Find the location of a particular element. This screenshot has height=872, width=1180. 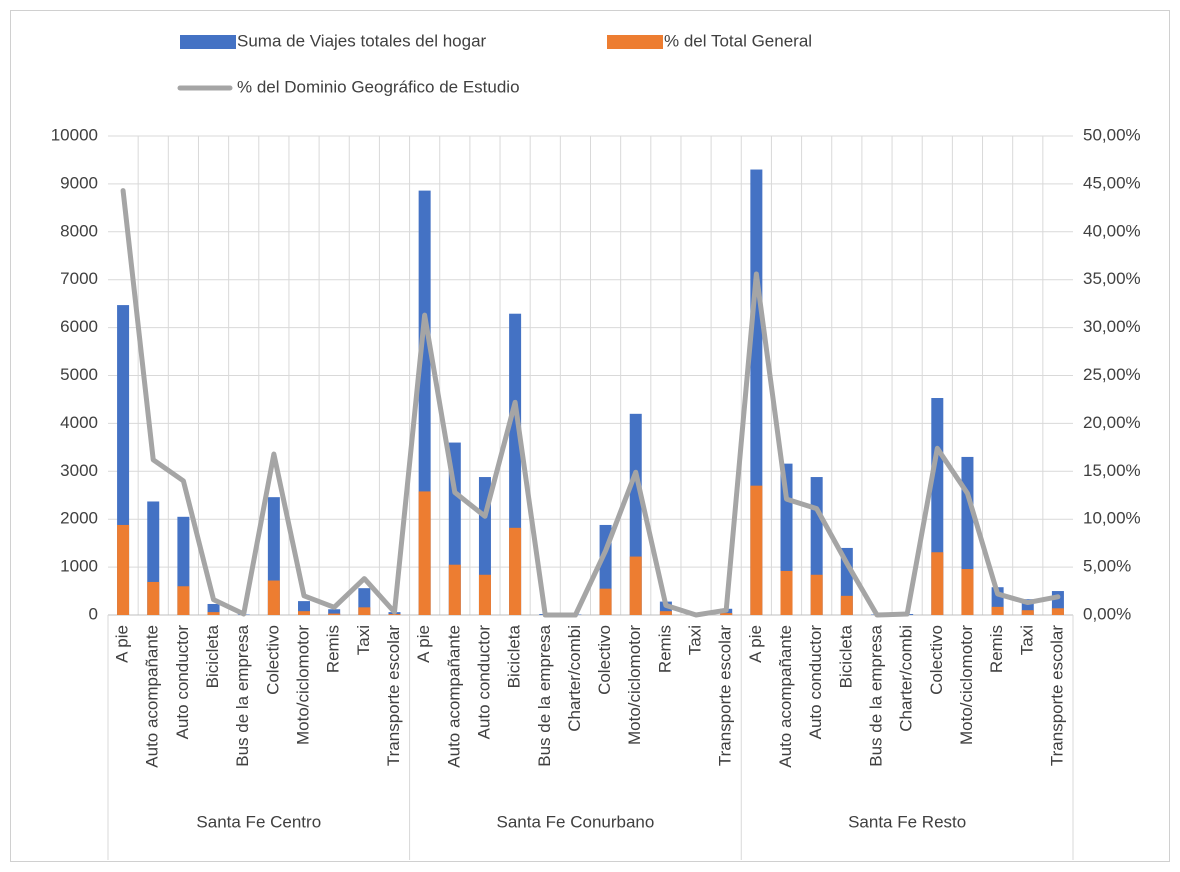

legend-label: % del Dominio Geográfico de Estudio is located at coordinates (378, 86).